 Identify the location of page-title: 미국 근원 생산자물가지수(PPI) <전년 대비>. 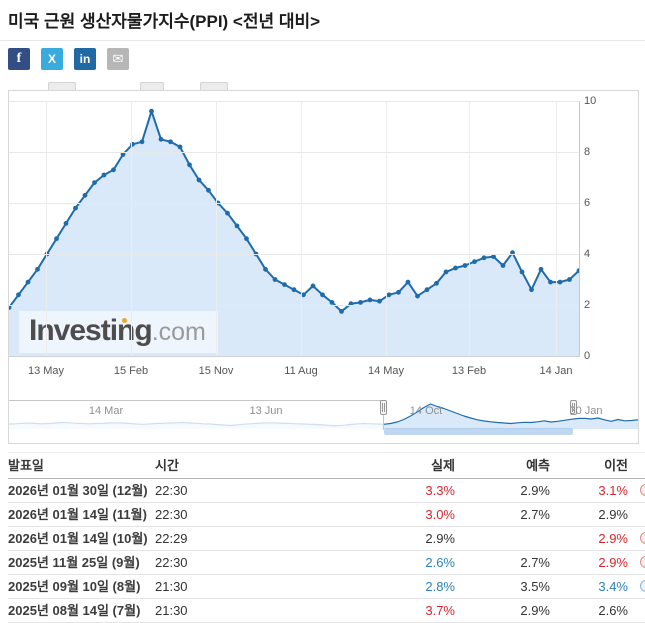
(164, 21).